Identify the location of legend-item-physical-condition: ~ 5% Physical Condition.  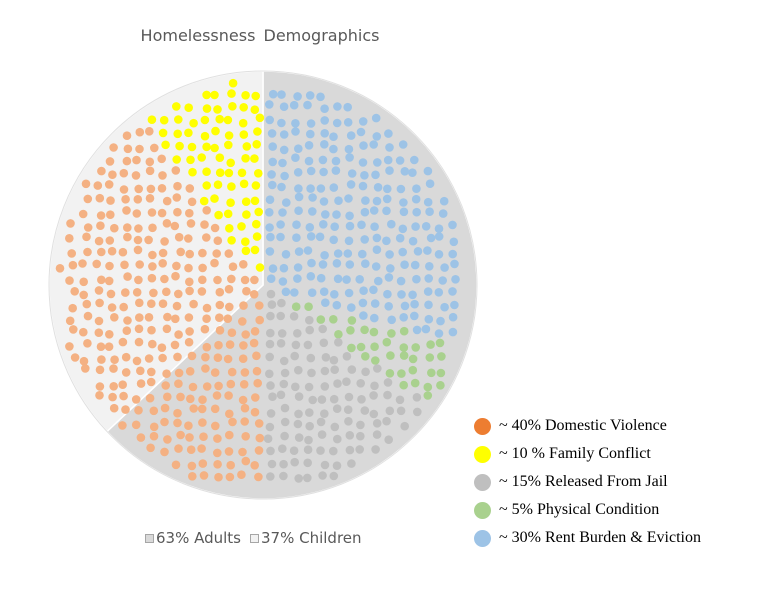
(587, 510).